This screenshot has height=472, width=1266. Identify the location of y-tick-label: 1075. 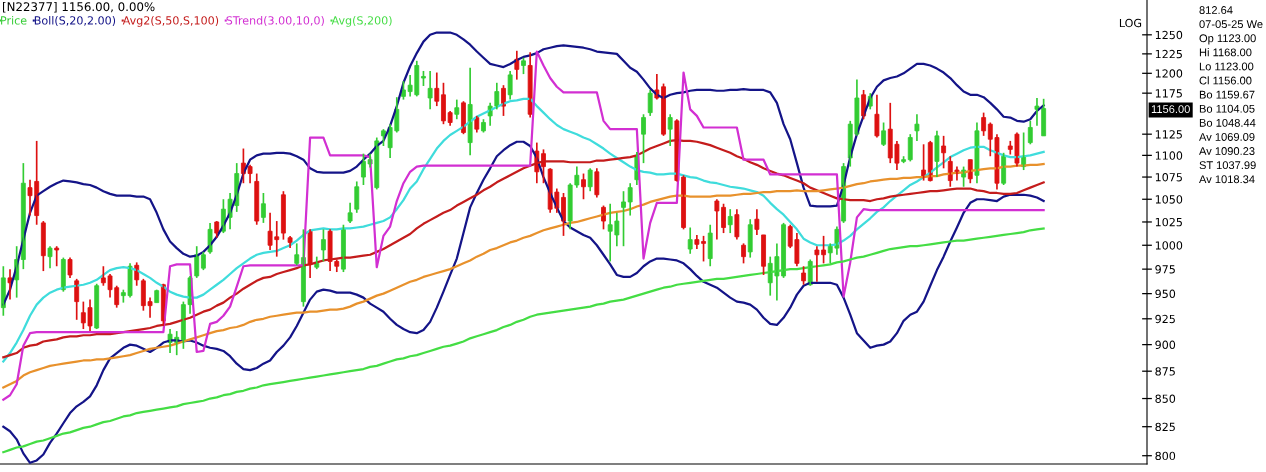
(1168, 177).